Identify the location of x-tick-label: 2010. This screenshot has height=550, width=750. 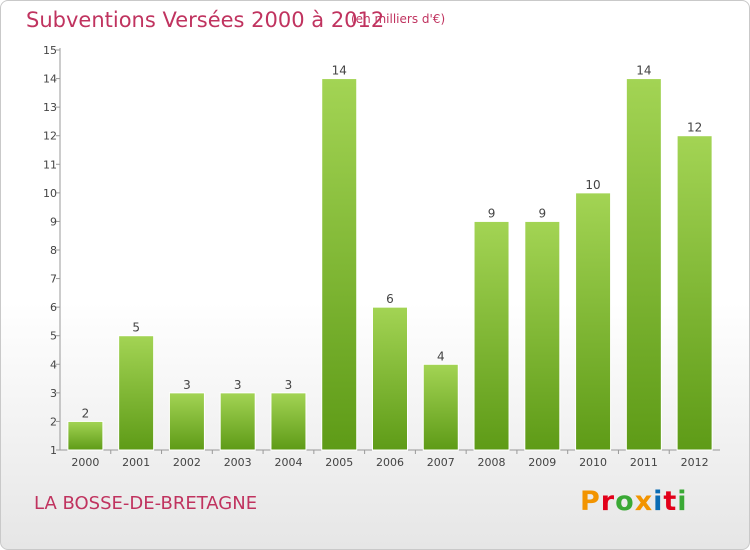
(593, 462).